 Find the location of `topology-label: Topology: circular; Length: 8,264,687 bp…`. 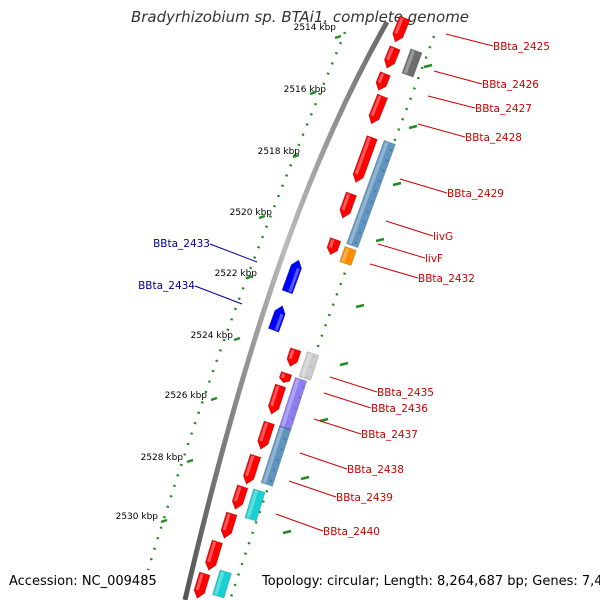

topology-label: Topology: circular; Length: 8,264,687 bp… is located at coordinates (431, 581).